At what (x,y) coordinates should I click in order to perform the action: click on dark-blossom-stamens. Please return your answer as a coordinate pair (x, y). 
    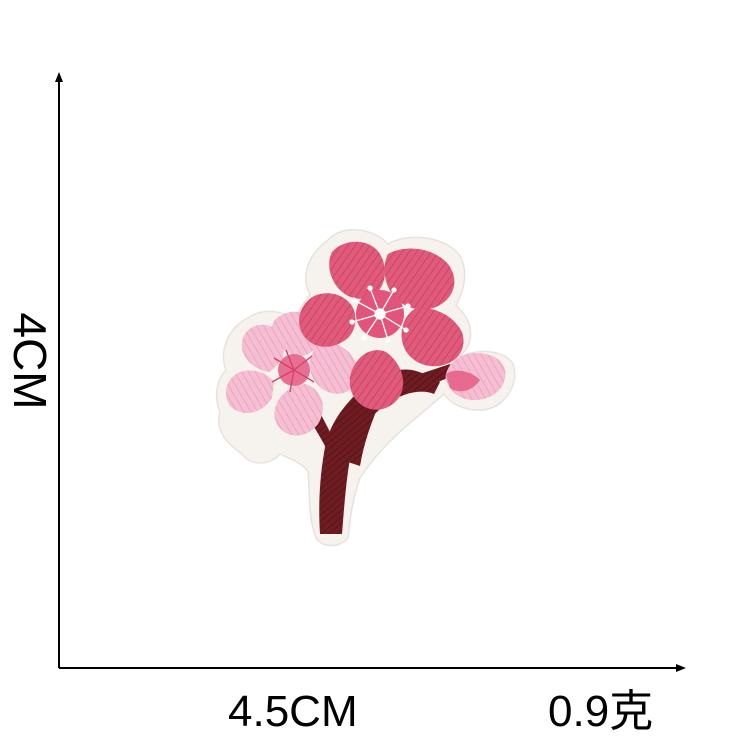
    Looking at the image, I should click on (380, 314).